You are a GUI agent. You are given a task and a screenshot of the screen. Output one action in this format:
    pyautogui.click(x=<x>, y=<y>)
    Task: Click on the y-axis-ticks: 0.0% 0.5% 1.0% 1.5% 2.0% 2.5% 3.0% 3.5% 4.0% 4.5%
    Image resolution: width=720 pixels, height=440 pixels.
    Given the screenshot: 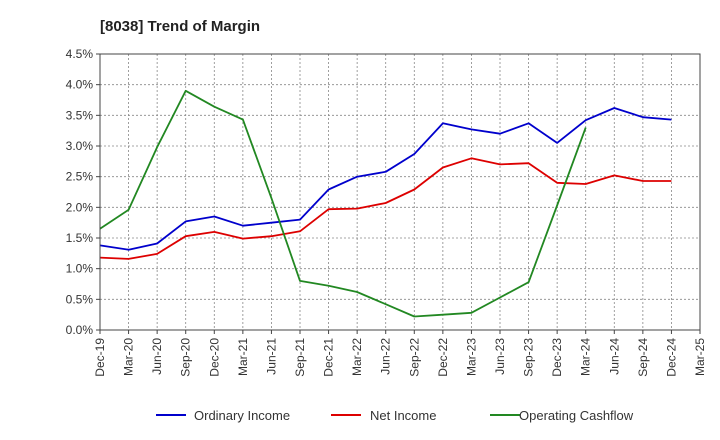 What is the action you would take?
    pyautogui.click(x=83, y=192)
    